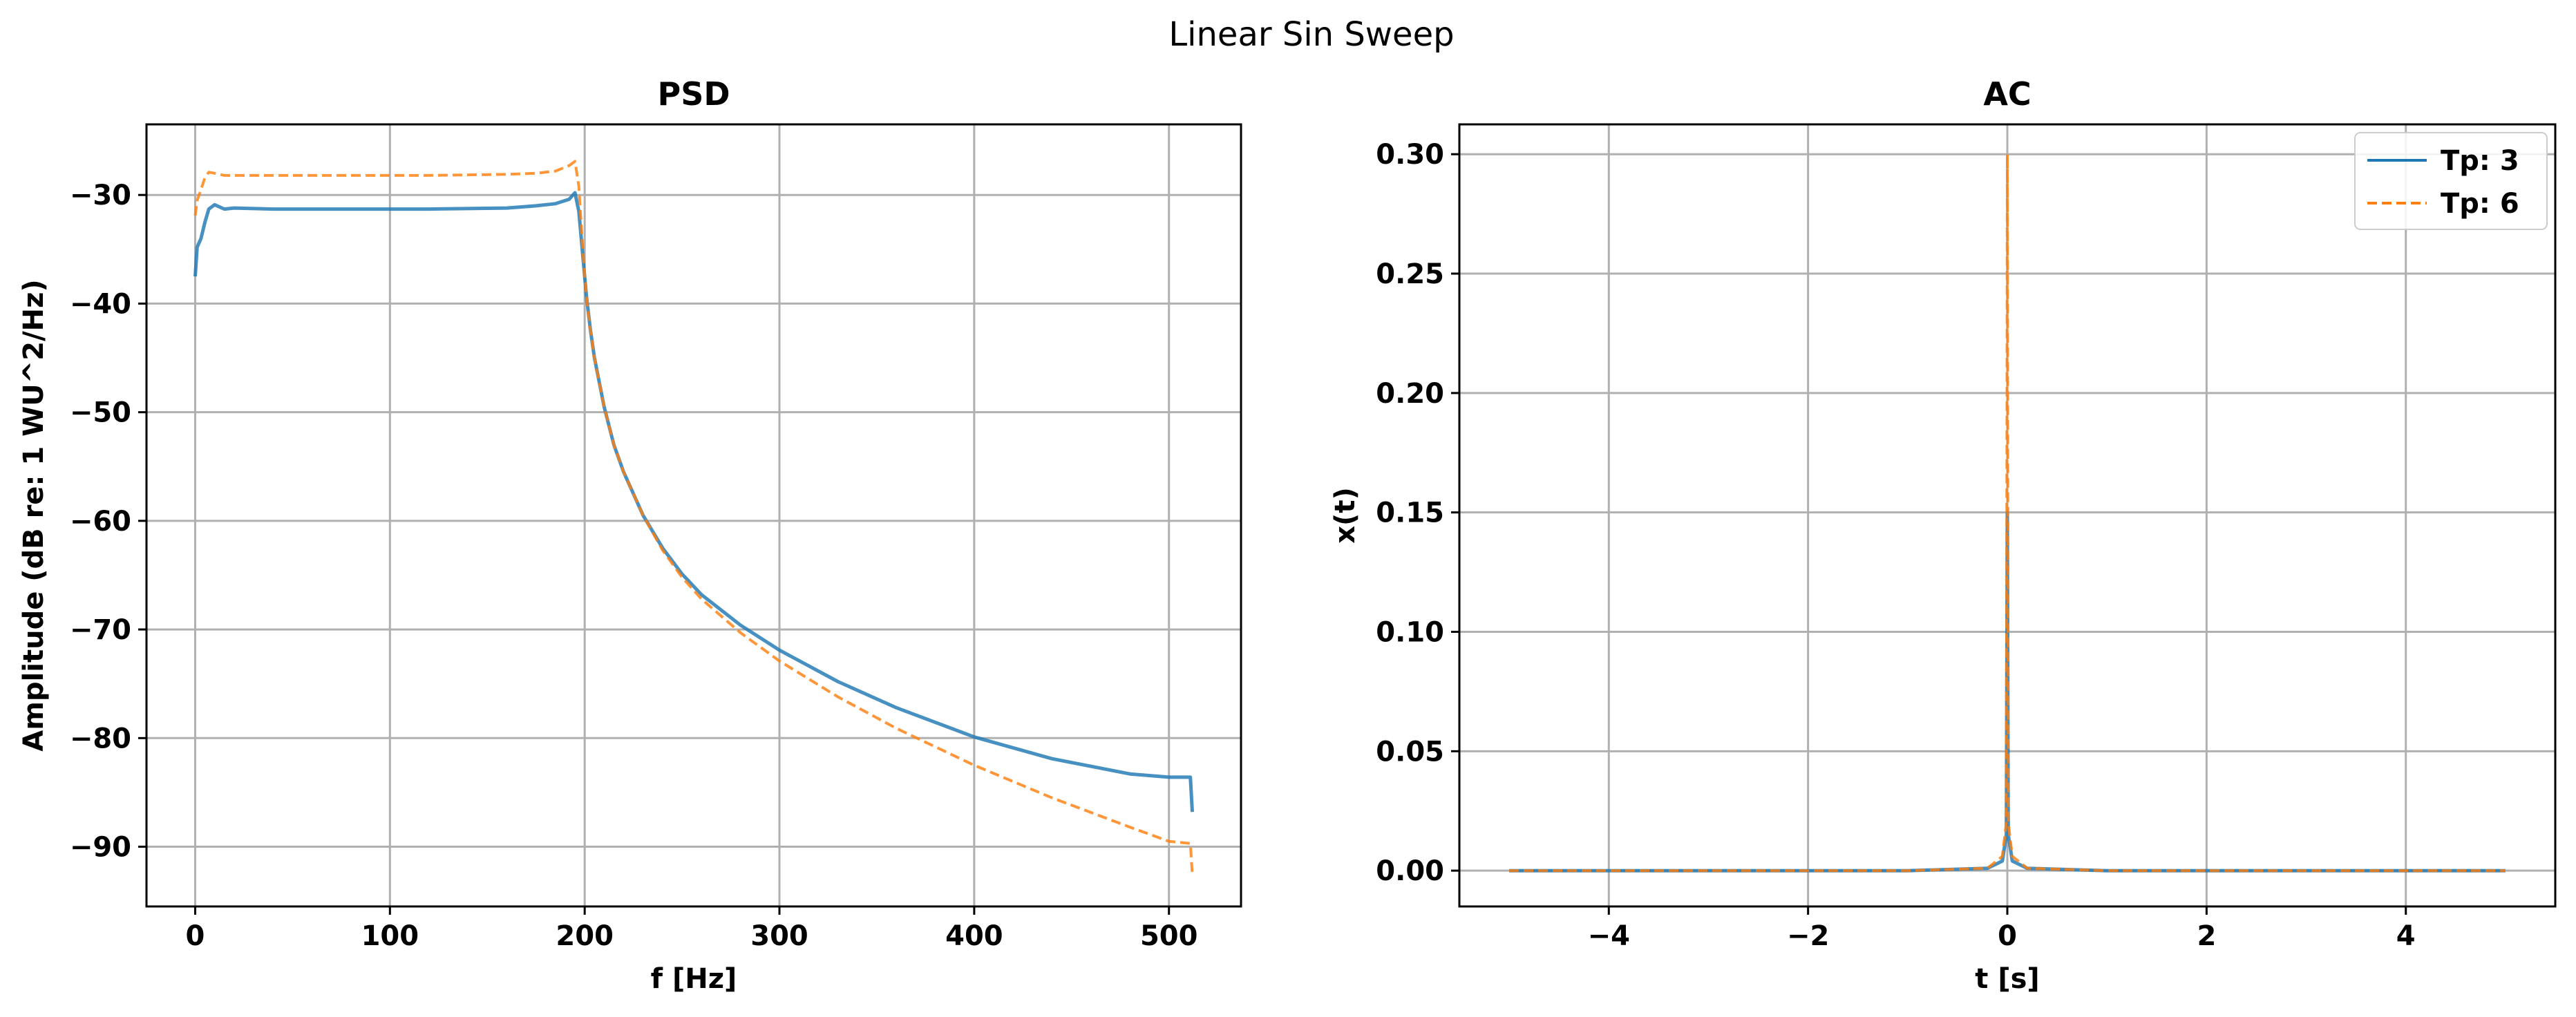 The width and height of the screenshot is (2576, 1017). What do you see at coordinates (2206, 936) in the screenshot?
I see `ac-x-tick-label: 2` at bounding box center [2206, 936].